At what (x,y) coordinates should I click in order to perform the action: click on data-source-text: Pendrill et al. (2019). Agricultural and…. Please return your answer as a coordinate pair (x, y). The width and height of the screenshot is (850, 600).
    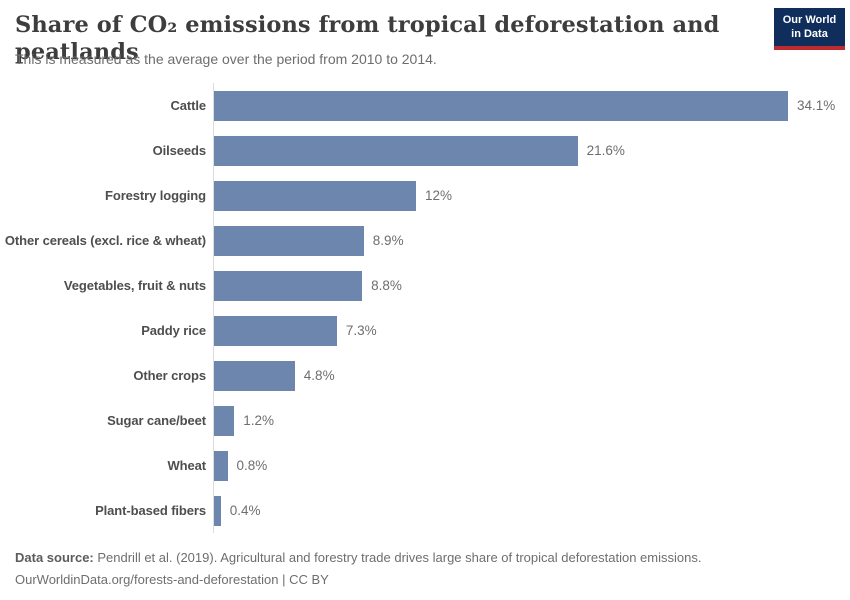
    Looking at the image, I should click on (397, 557).